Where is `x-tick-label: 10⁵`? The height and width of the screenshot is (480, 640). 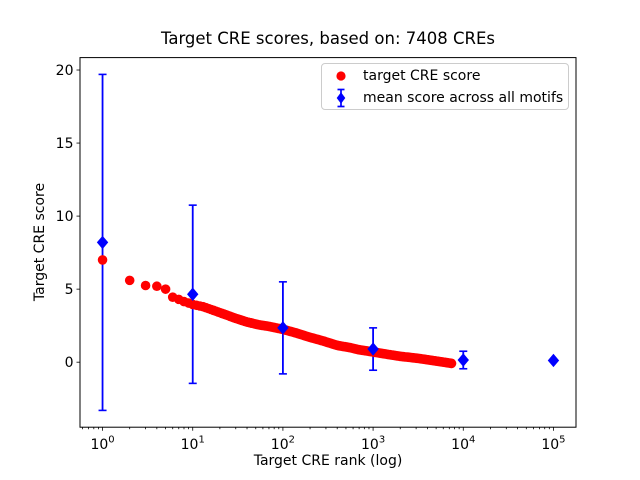
x-tick-label: 10⁵ is located at coordinates (553, 444).